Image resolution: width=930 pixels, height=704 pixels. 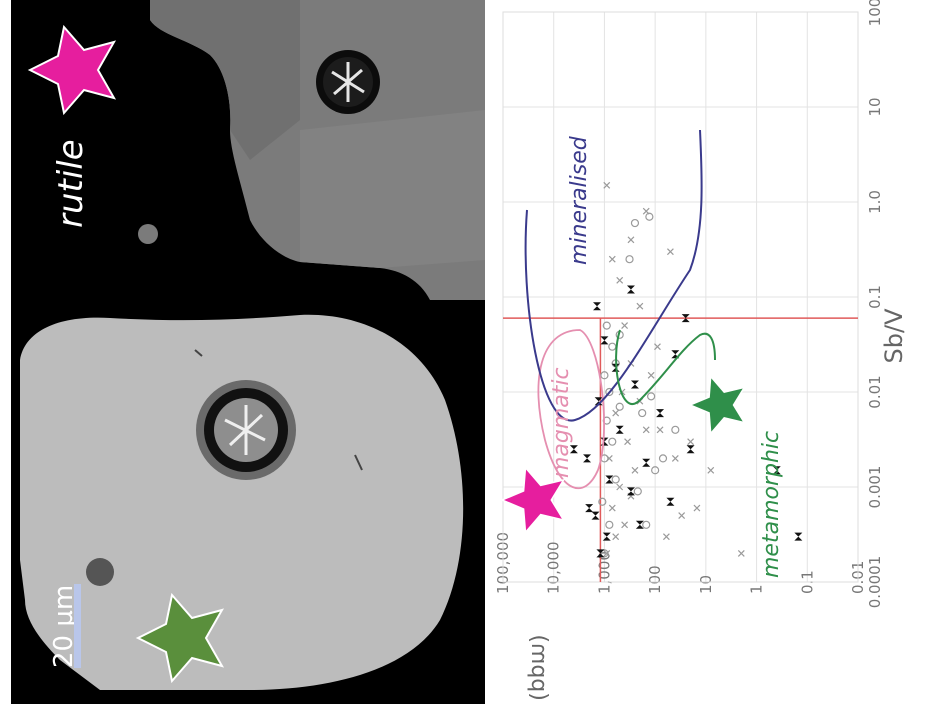 I want to click on y-tick-label: 10,000, so click(x=554, y=568).